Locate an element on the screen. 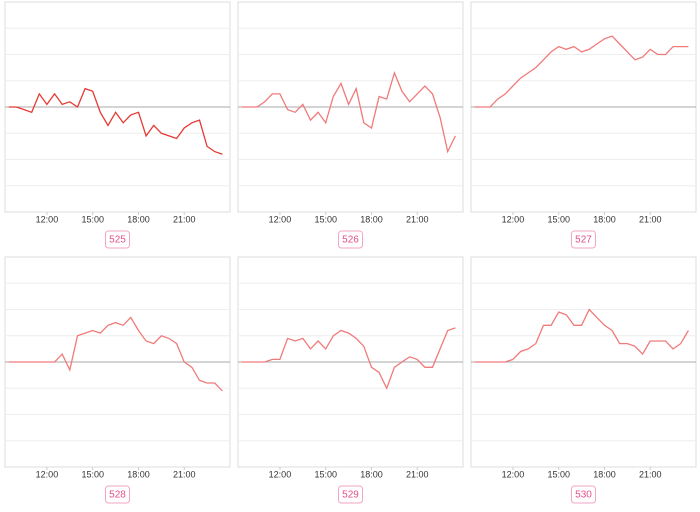 The width and height of the screenshot is (700, 512). label-text: 525 is located at coordinates (117, 240).